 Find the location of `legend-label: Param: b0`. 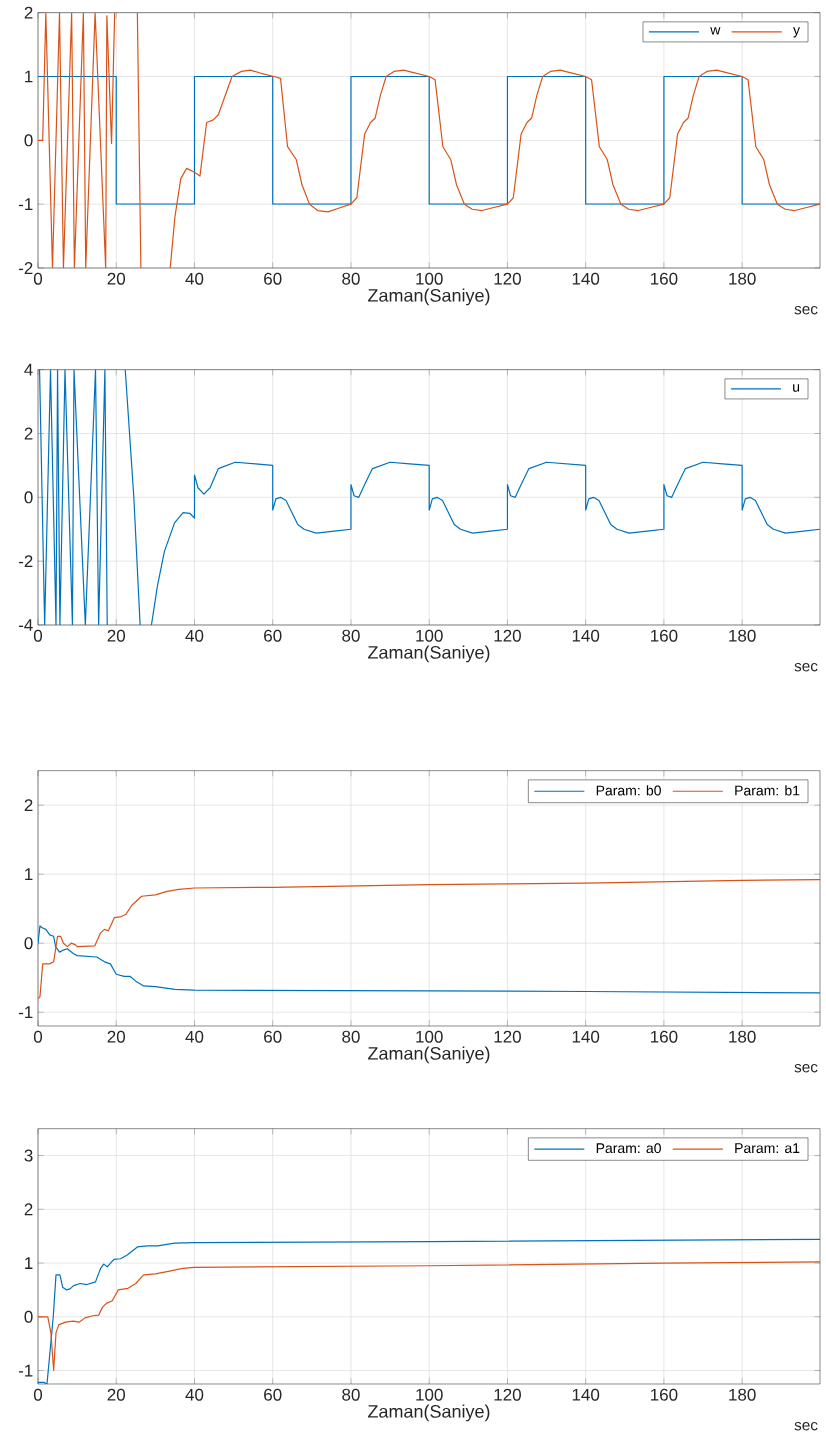

legend-label: Param: b0 is located at coordinates (628, 790).